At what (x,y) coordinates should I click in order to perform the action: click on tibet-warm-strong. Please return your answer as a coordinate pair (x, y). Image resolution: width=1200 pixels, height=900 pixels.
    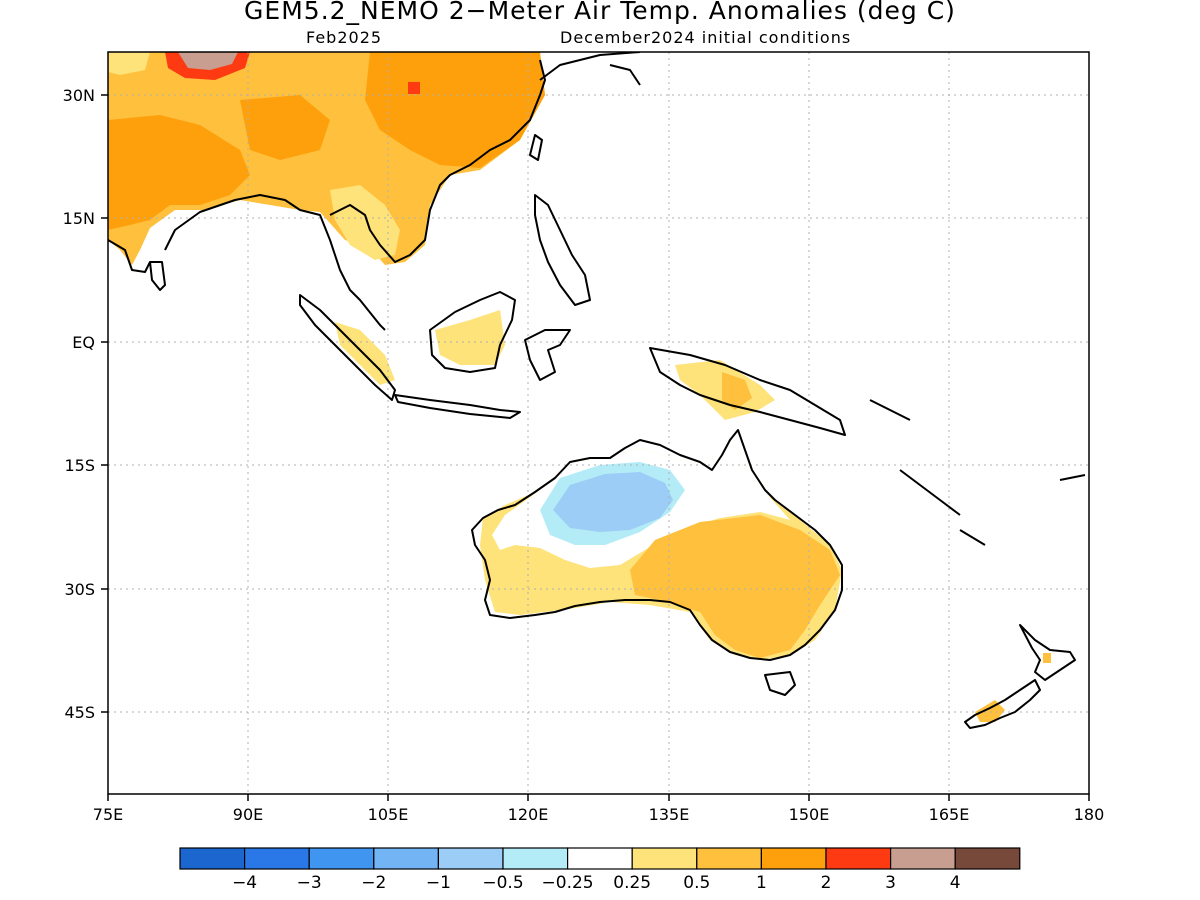
    Looking at the image, I should click on (285, 127).